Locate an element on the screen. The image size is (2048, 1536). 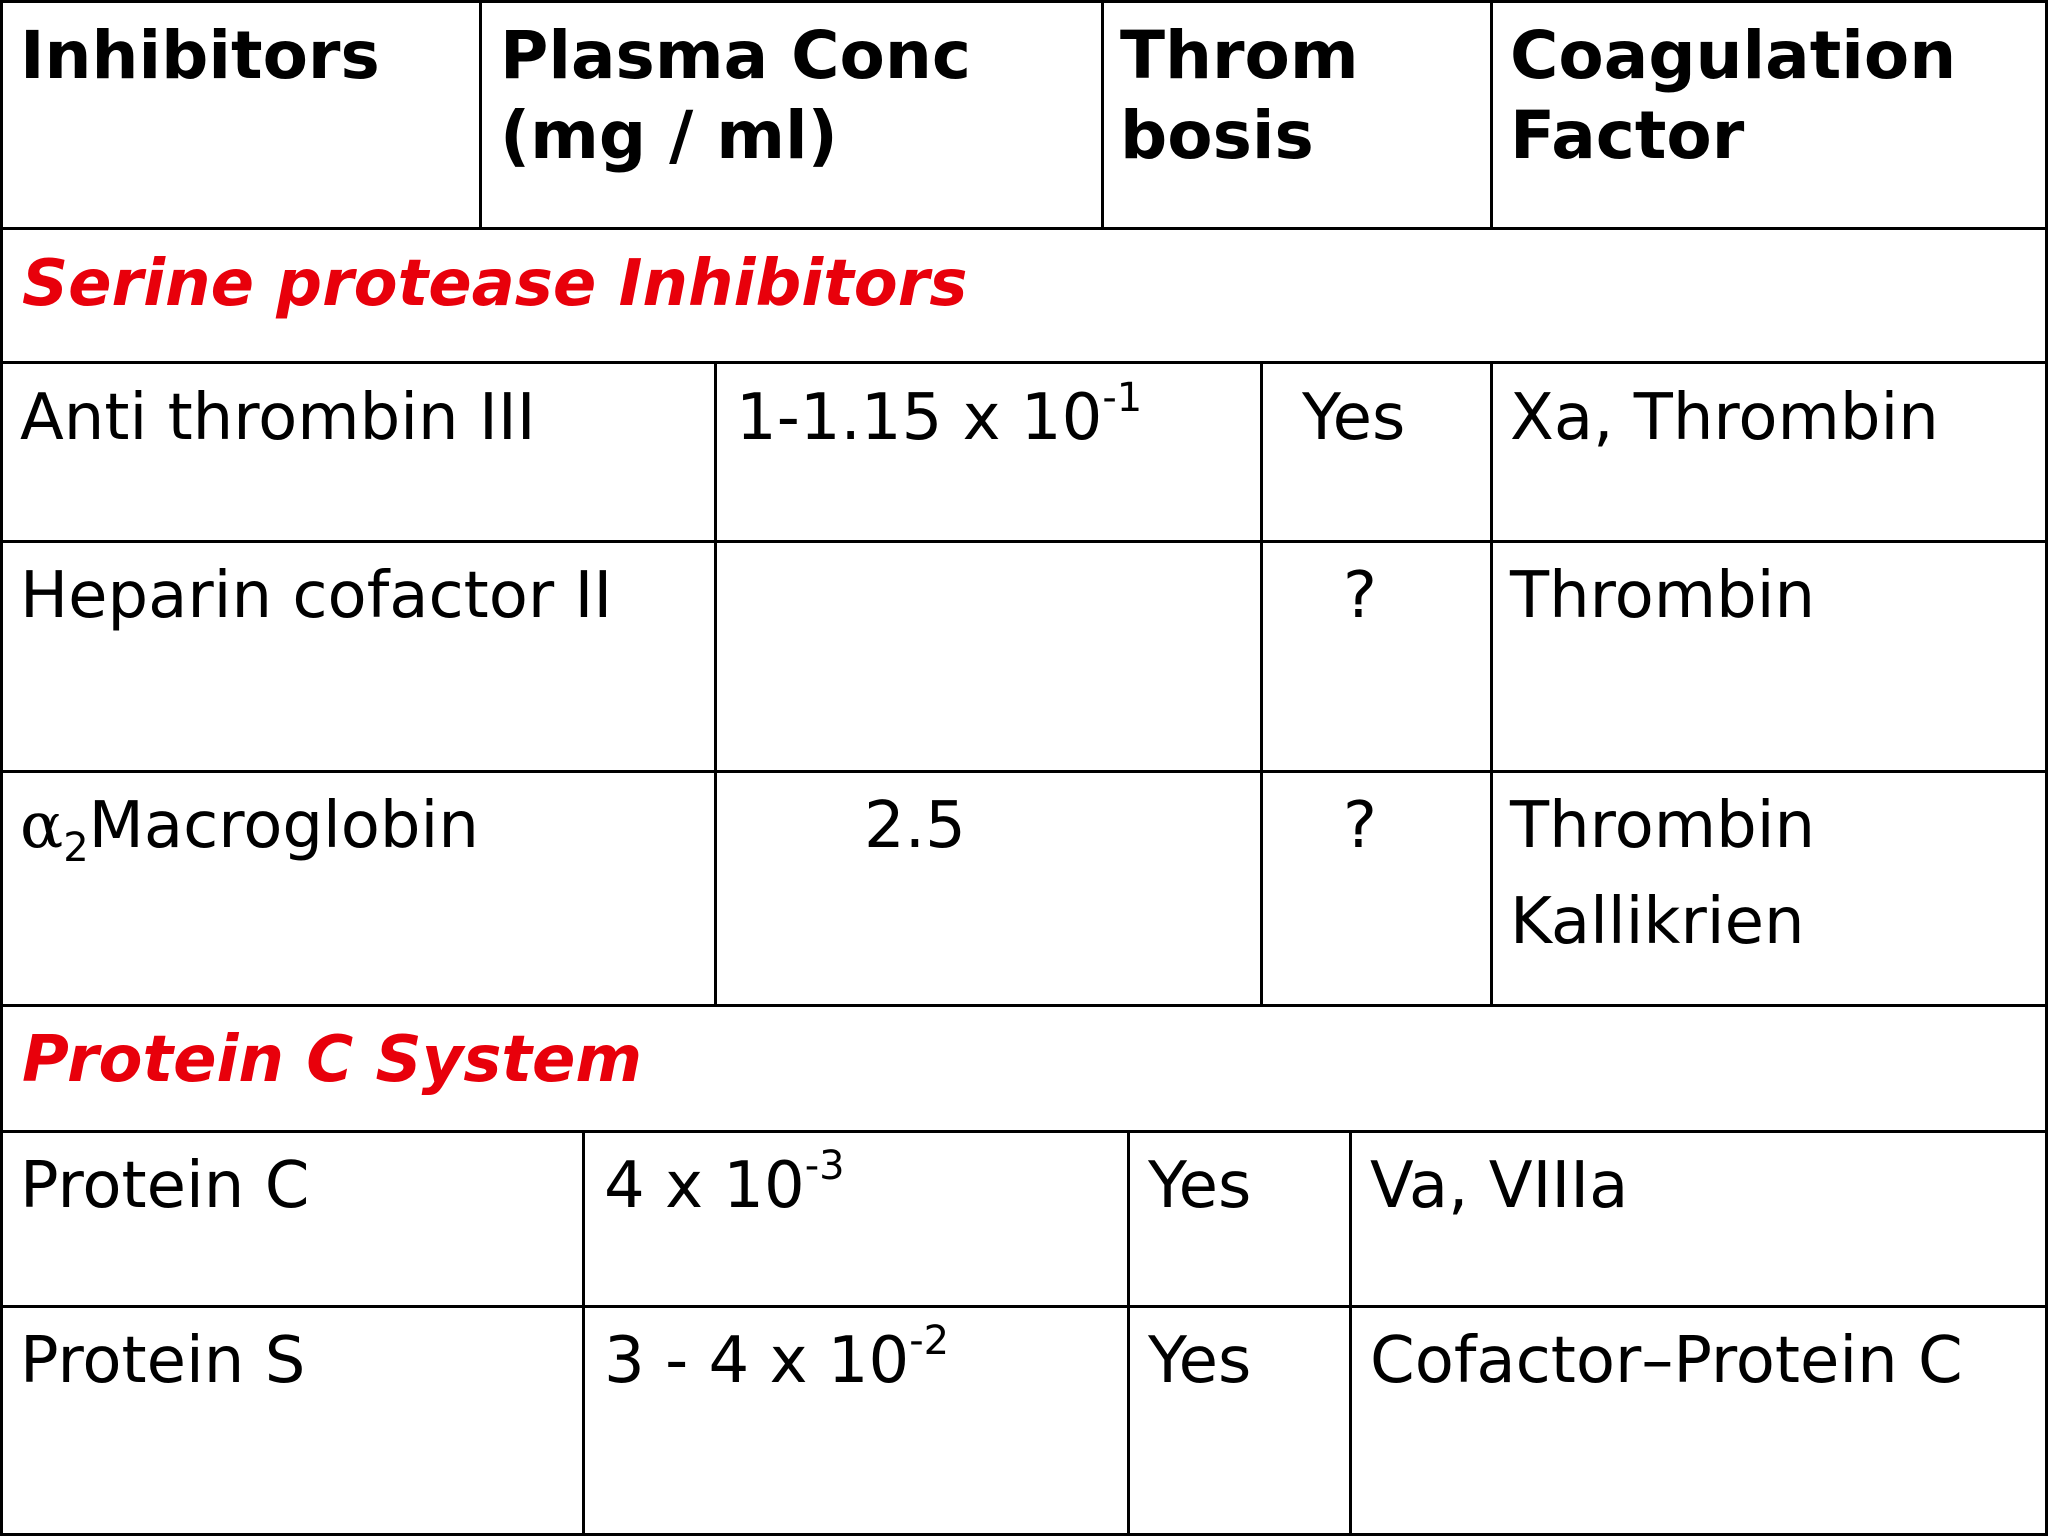
row-pc-factor: Va, VIIIa is located at coordinates (1499, 1186).